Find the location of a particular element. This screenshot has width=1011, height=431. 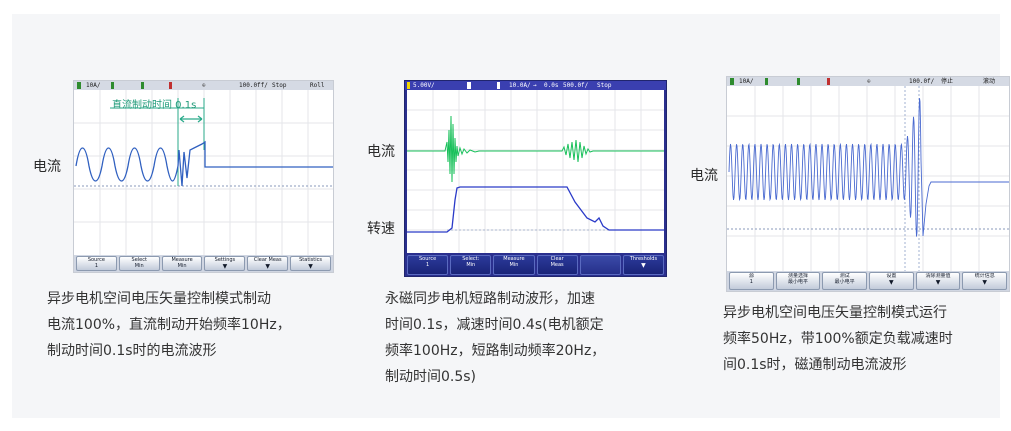

softkey-select: Select: Min is located at coordinates (471, 265).